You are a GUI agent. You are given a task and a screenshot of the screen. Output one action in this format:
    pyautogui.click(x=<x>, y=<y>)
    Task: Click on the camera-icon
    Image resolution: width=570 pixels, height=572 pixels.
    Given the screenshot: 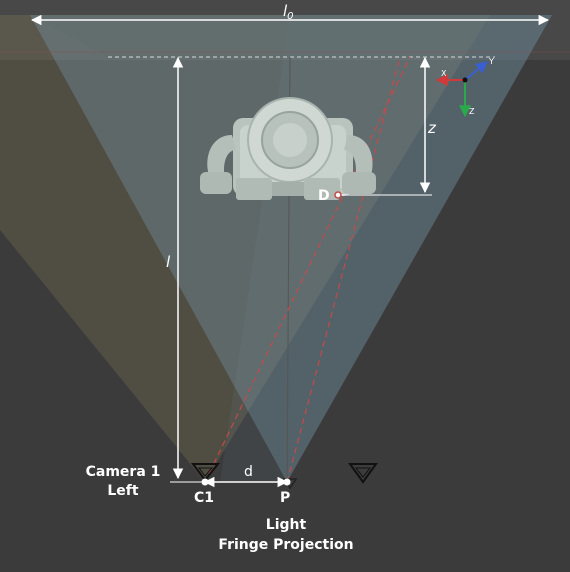 What is the action you would take?
    pyautogui.click(x=206, y=472)
    